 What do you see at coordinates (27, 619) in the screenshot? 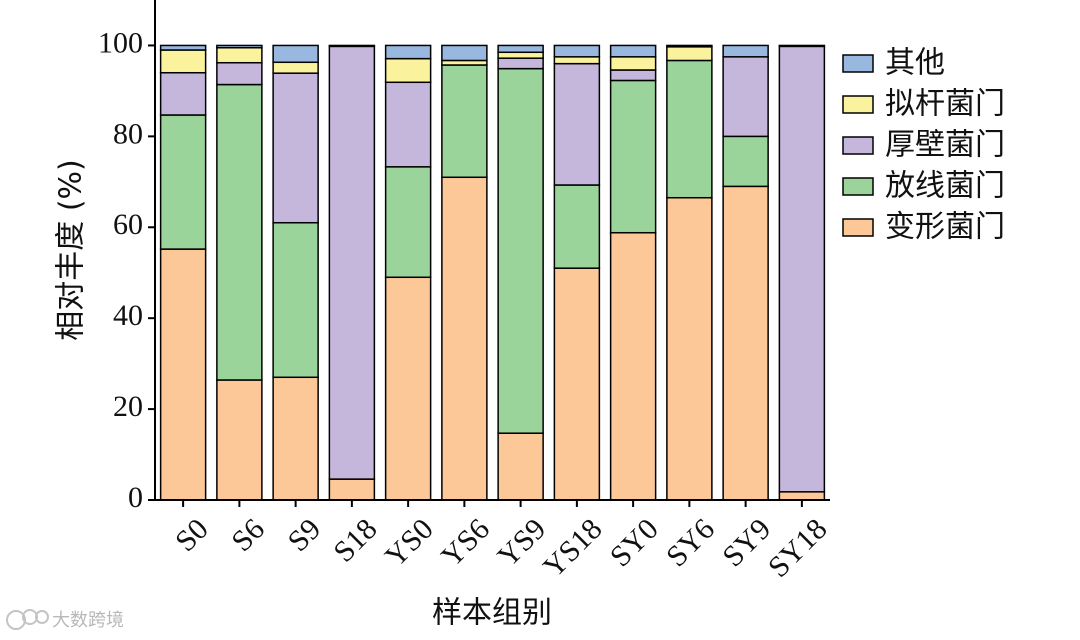
I see `watermark-logo-icon` at bounding box center [27, 619].